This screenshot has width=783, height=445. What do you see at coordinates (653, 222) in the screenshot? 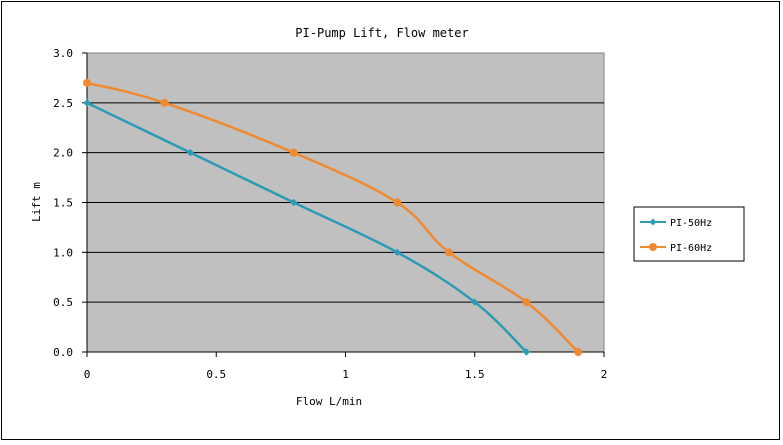
I see `legend-marker-pi-50hz` at bounding box center [653, 222].